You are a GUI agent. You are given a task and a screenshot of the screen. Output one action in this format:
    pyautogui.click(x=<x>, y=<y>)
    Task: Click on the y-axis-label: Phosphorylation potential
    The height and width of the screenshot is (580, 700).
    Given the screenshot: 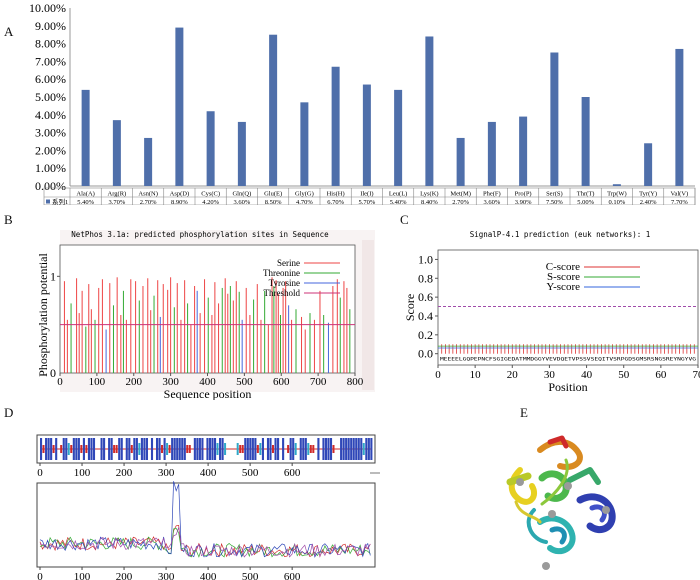 What is the action you would take?
    pyautogui.click(x=43, y=315)
    